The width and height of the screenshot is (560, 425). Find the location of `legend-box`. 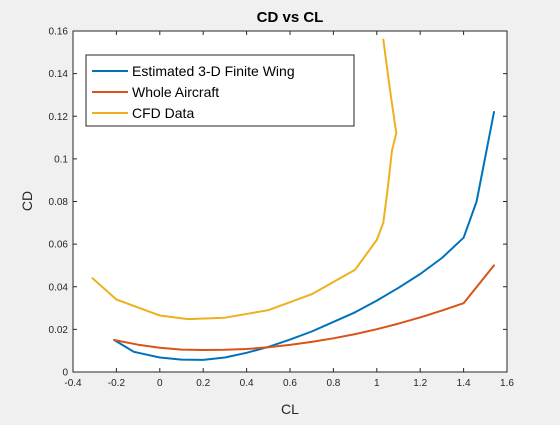

legend-box is located at coordinates (220, 90).